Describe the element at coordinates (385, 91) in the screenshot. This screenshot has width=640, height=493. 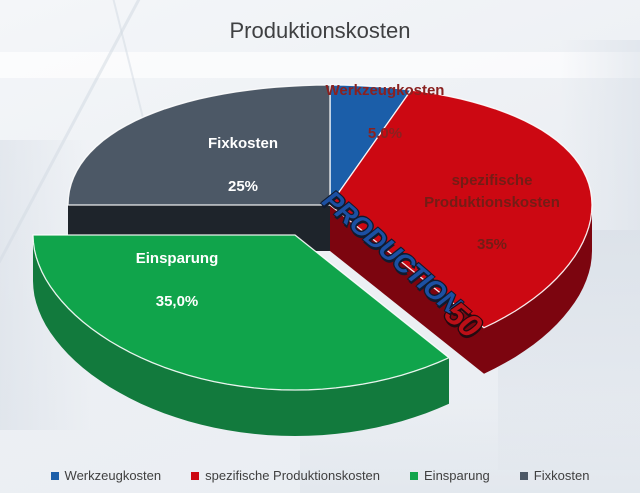
I see `data-label-text: Werkzeugkosten` at that location.